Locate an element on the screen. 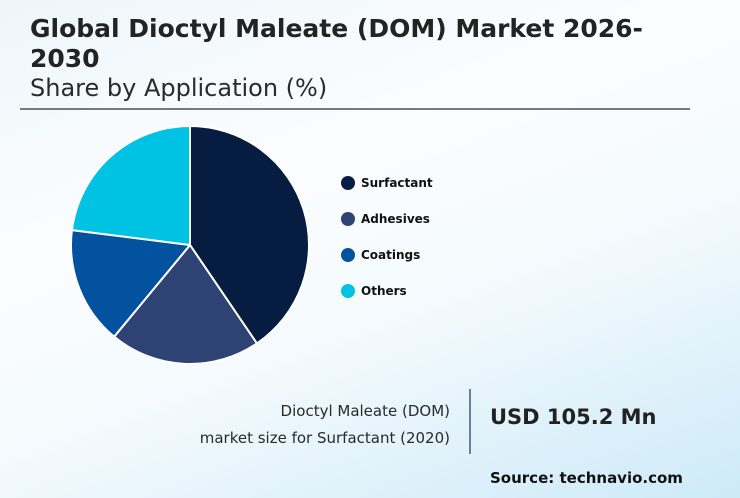 This screenshot has height=498, width=740. caption-line-1: Dioctyl Maleate (DOM) is located at coordinates (365, 411).